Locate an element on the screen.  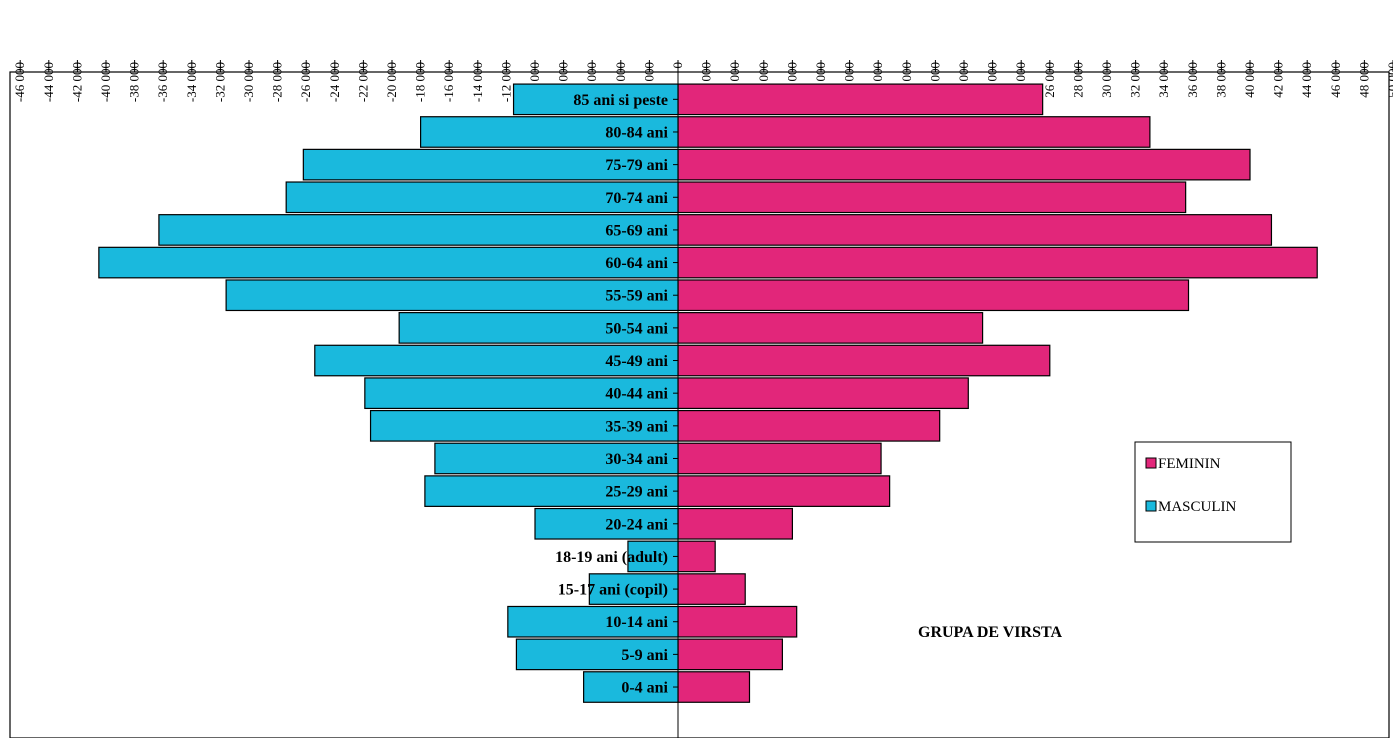
category-label: 15-17 ani (copil) is located at coordinates (613, 590).